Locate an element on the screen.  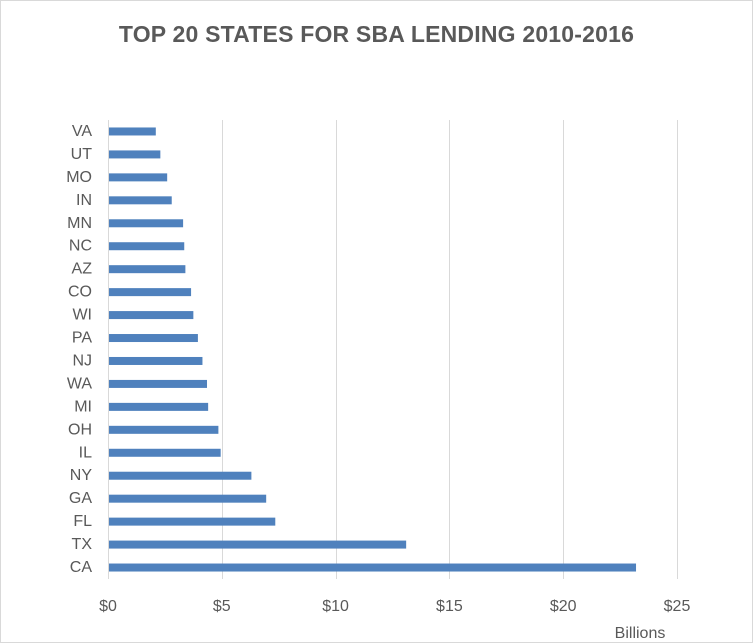
y-tick-label: GA is located at coordinates (80, 498).